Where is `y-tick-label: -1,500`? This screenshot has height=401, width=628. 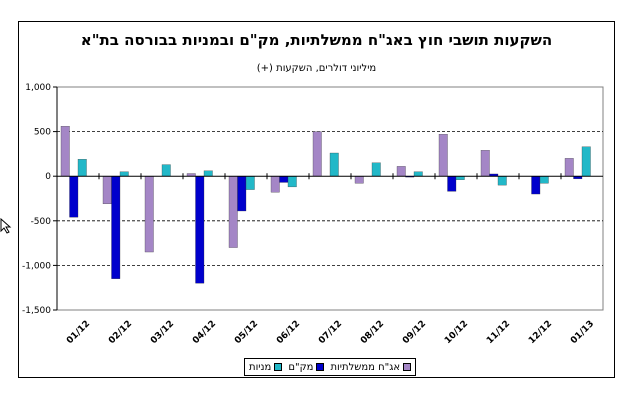 y-tick-label: -1,500 is located at coordinates (36, 311).